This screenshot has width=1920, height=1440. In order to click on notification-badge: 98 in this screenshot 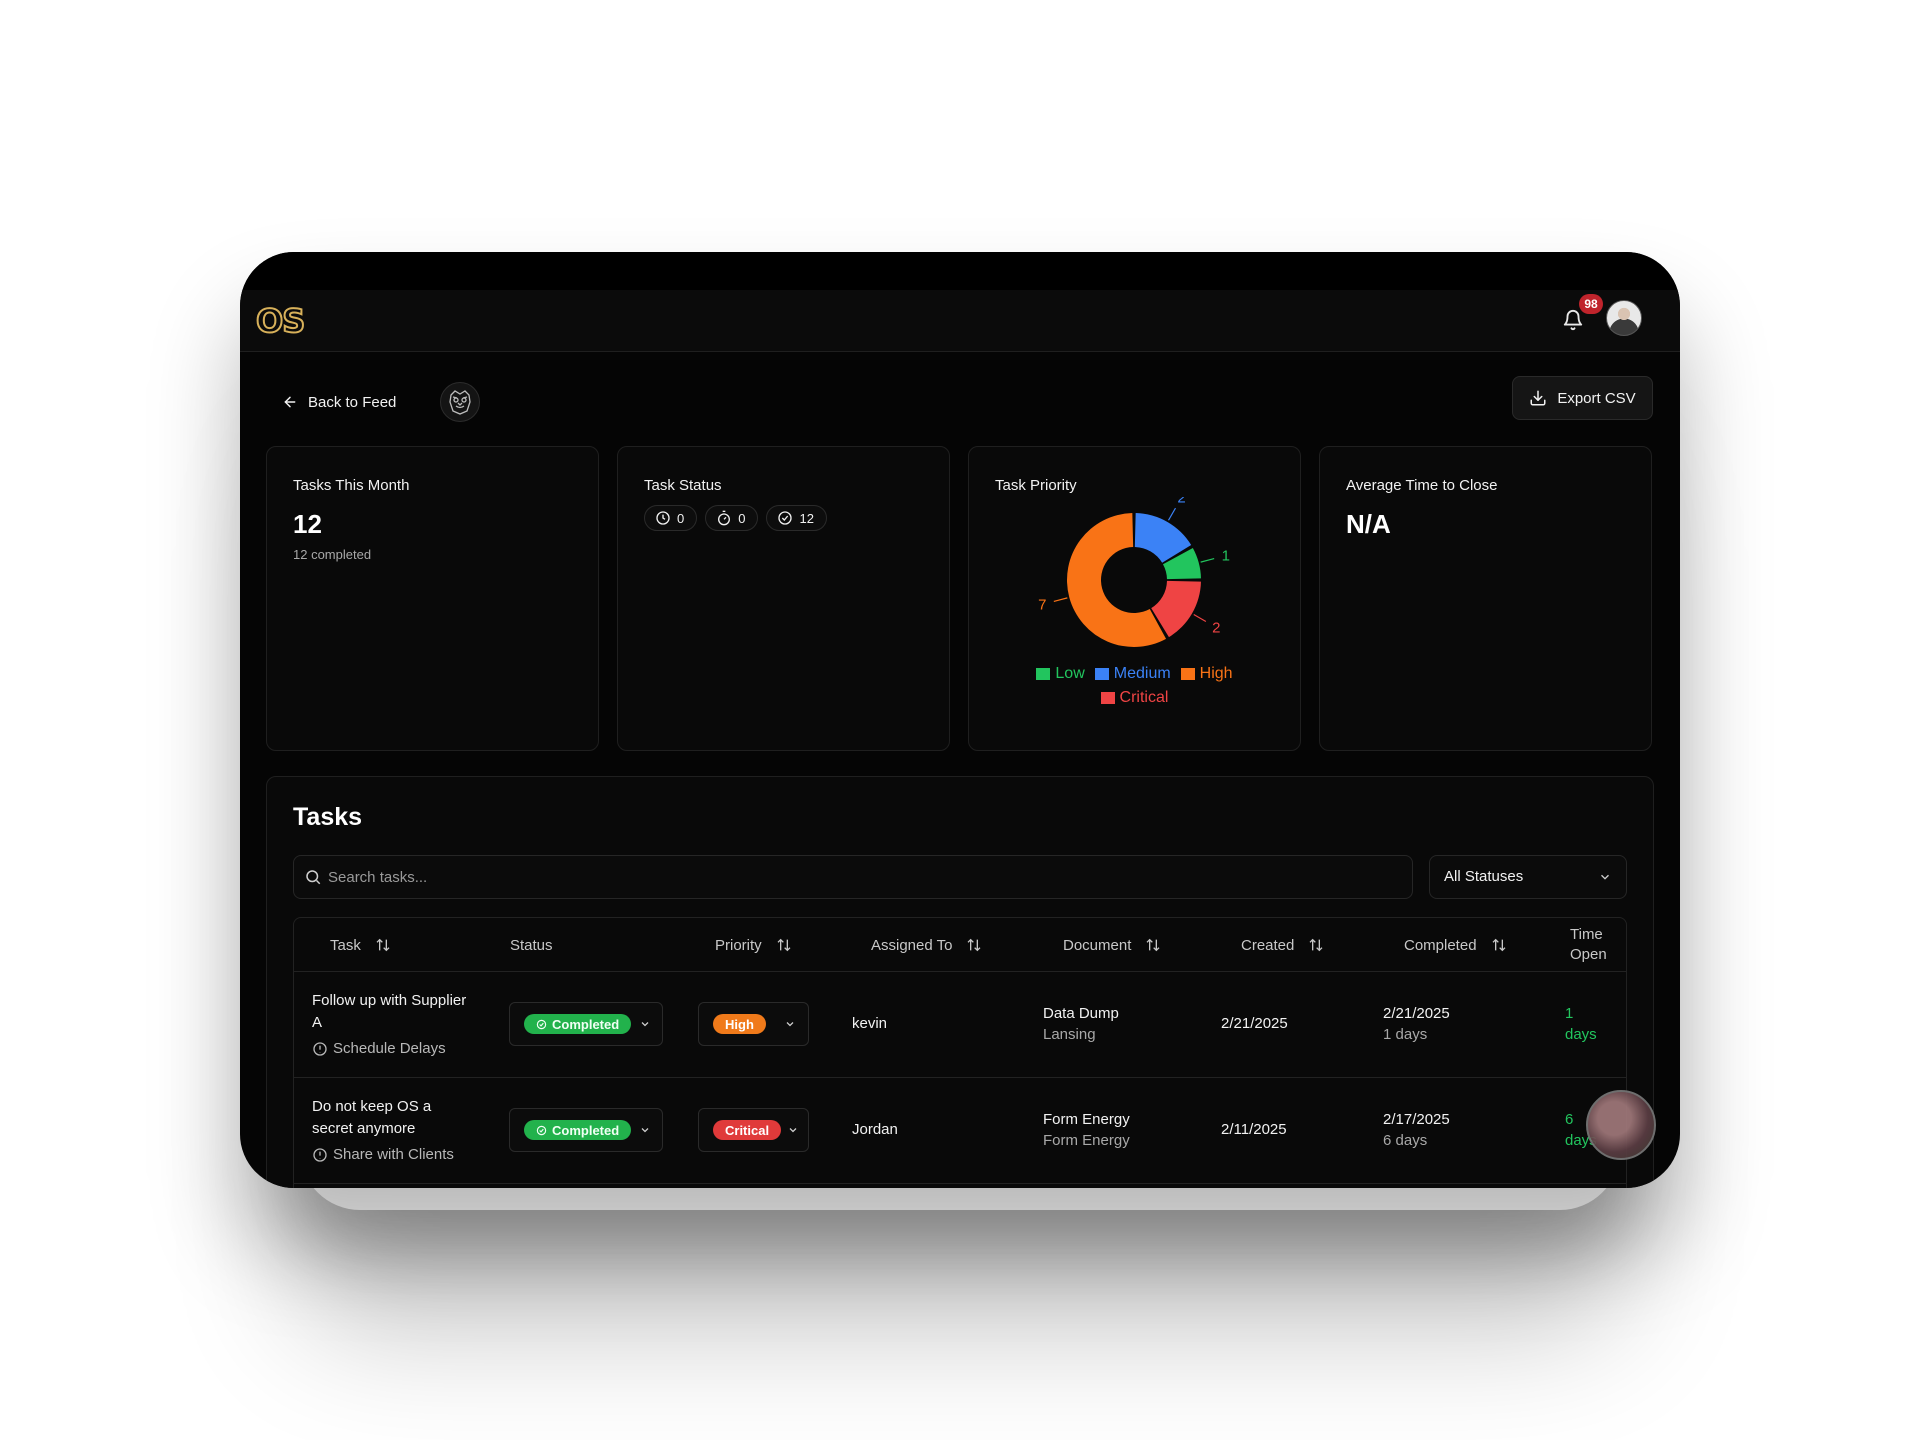, I will do `click(1591, 304)`.